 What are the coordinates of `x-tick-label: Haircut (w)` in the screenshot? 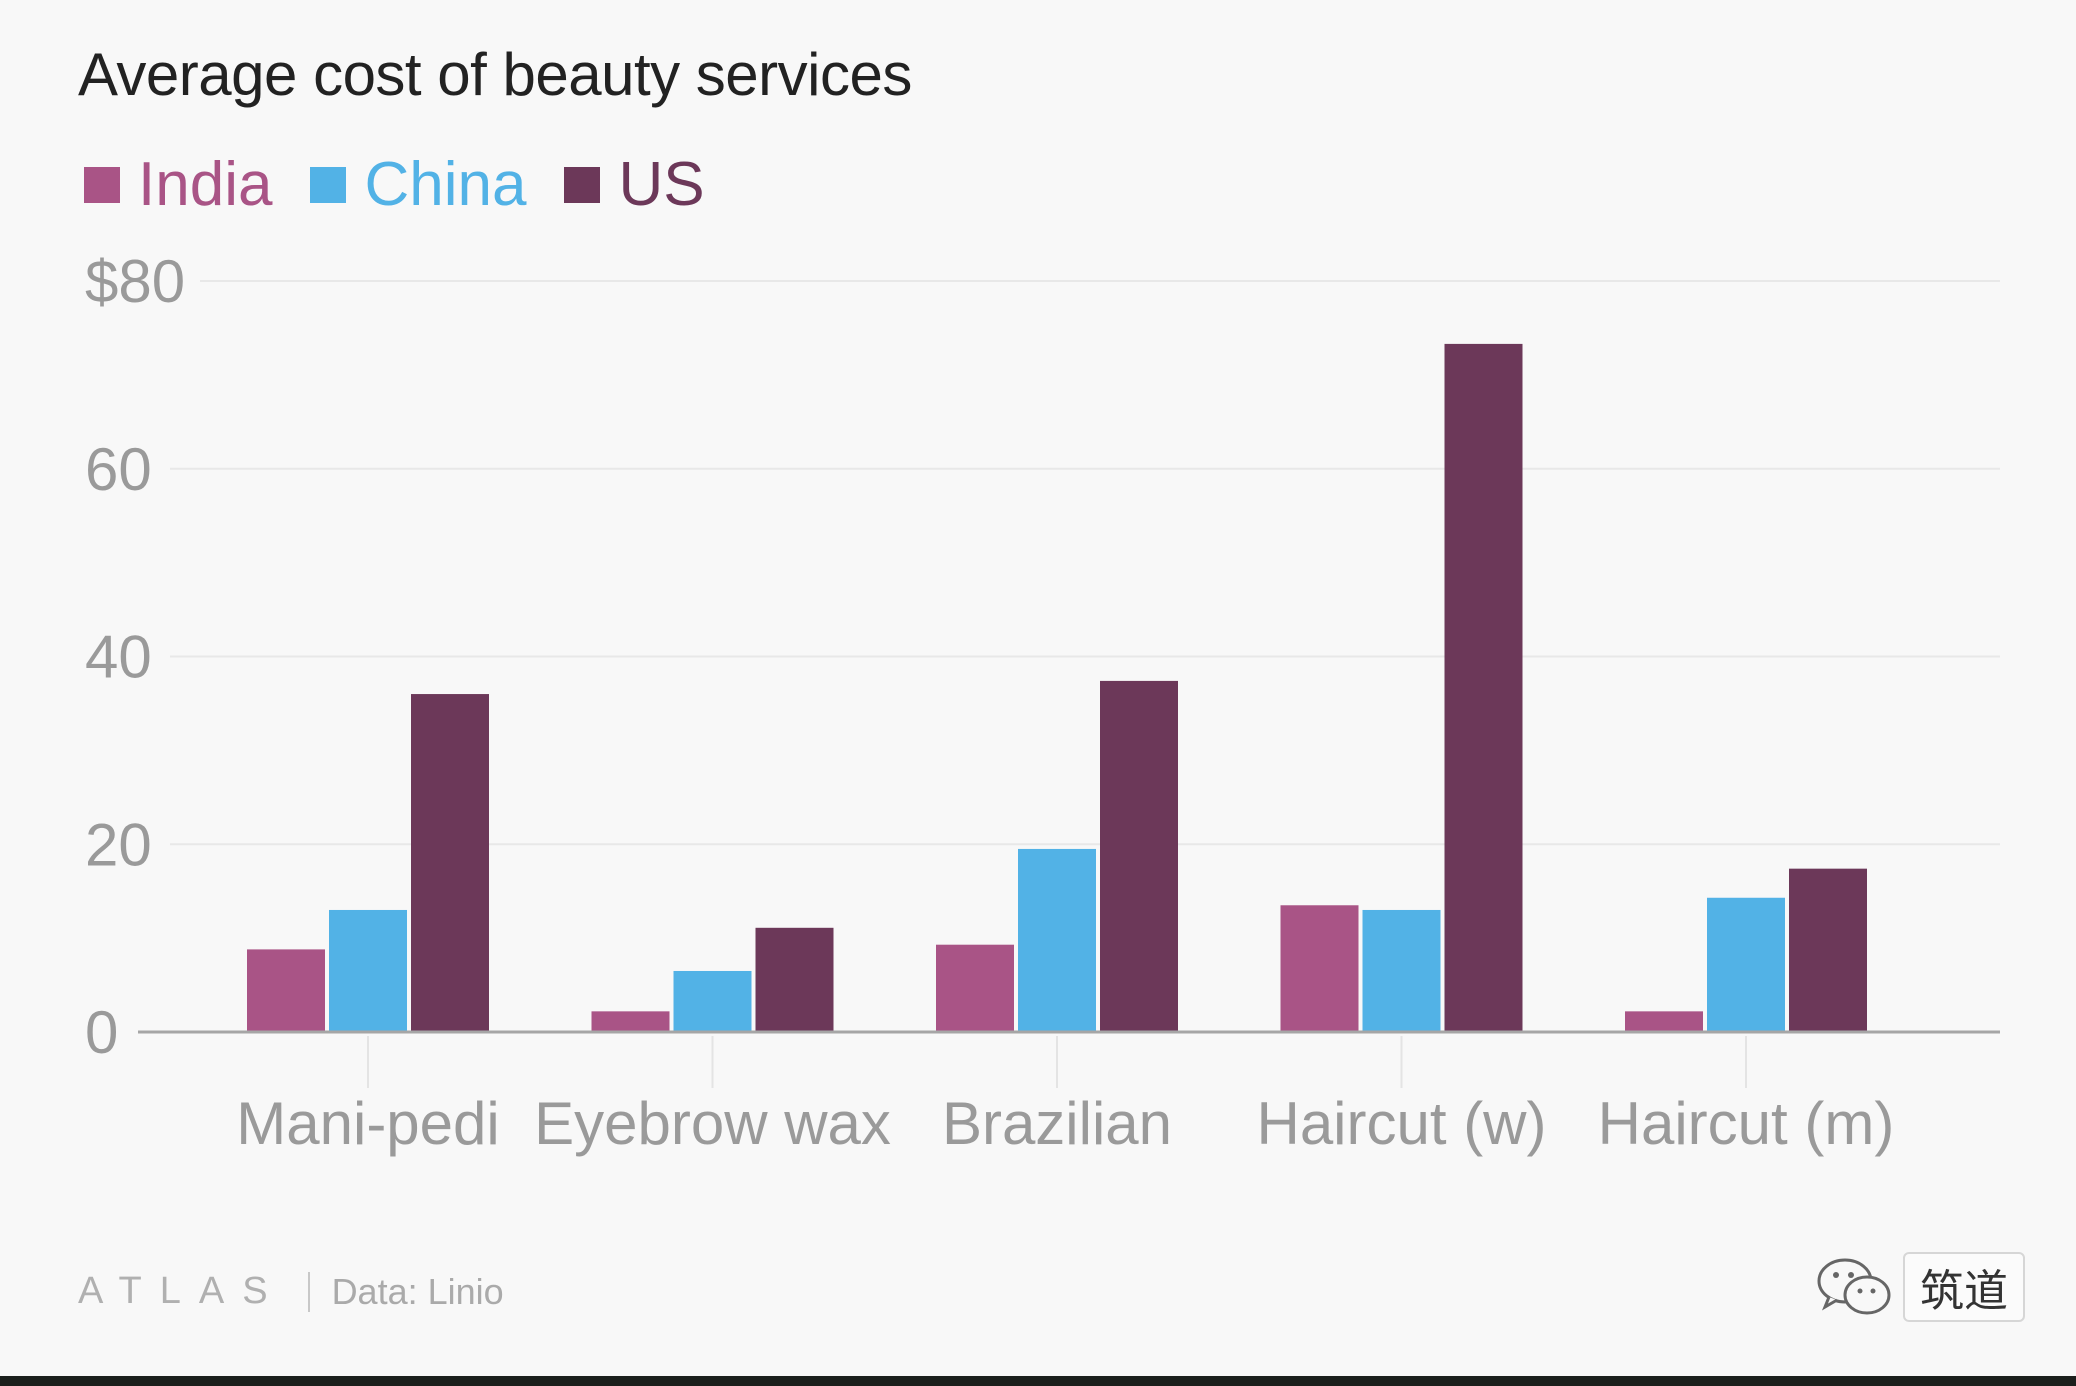 It's located at (1401, 1123).